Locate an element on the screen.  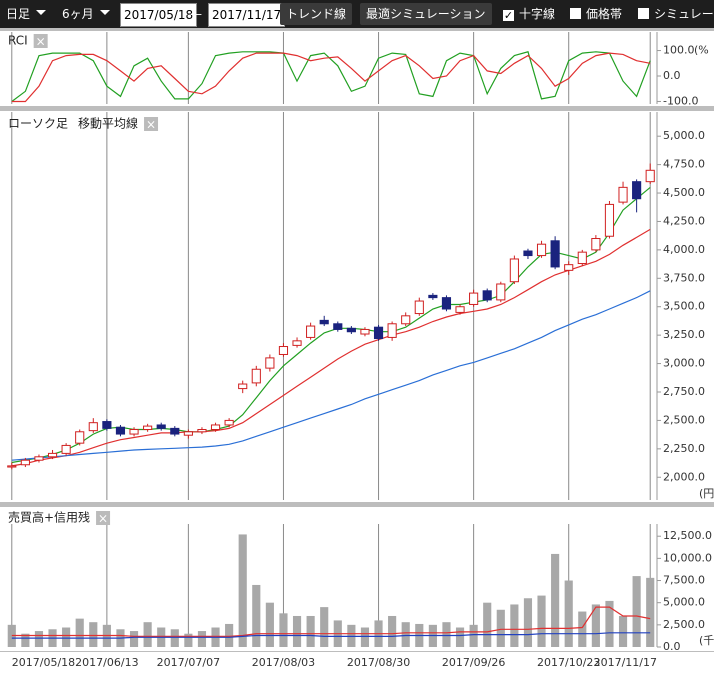
period-select: 日足 is located at coordinates (26, 14).